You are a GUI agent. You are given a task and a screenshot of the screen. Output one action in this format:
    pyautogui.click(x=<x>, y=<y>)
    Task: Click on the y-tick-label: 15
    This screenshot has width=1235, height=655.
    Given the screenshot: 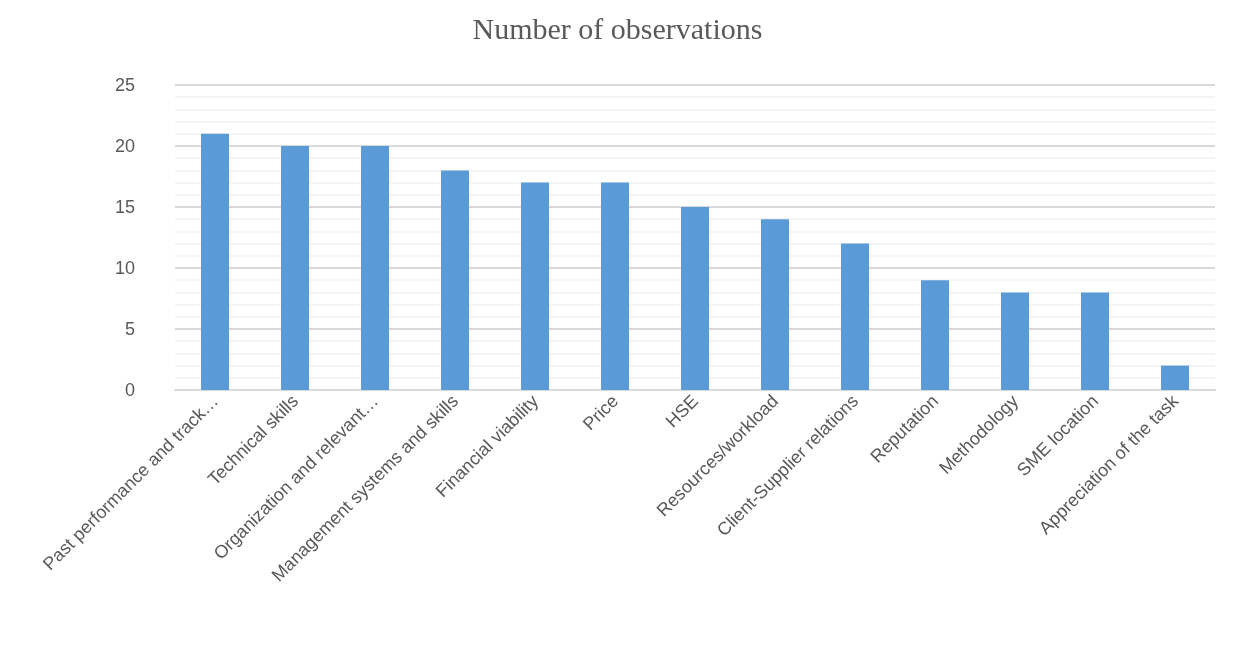 What is the action you would take?
    pyautogui.click(x=124, y=207)
    